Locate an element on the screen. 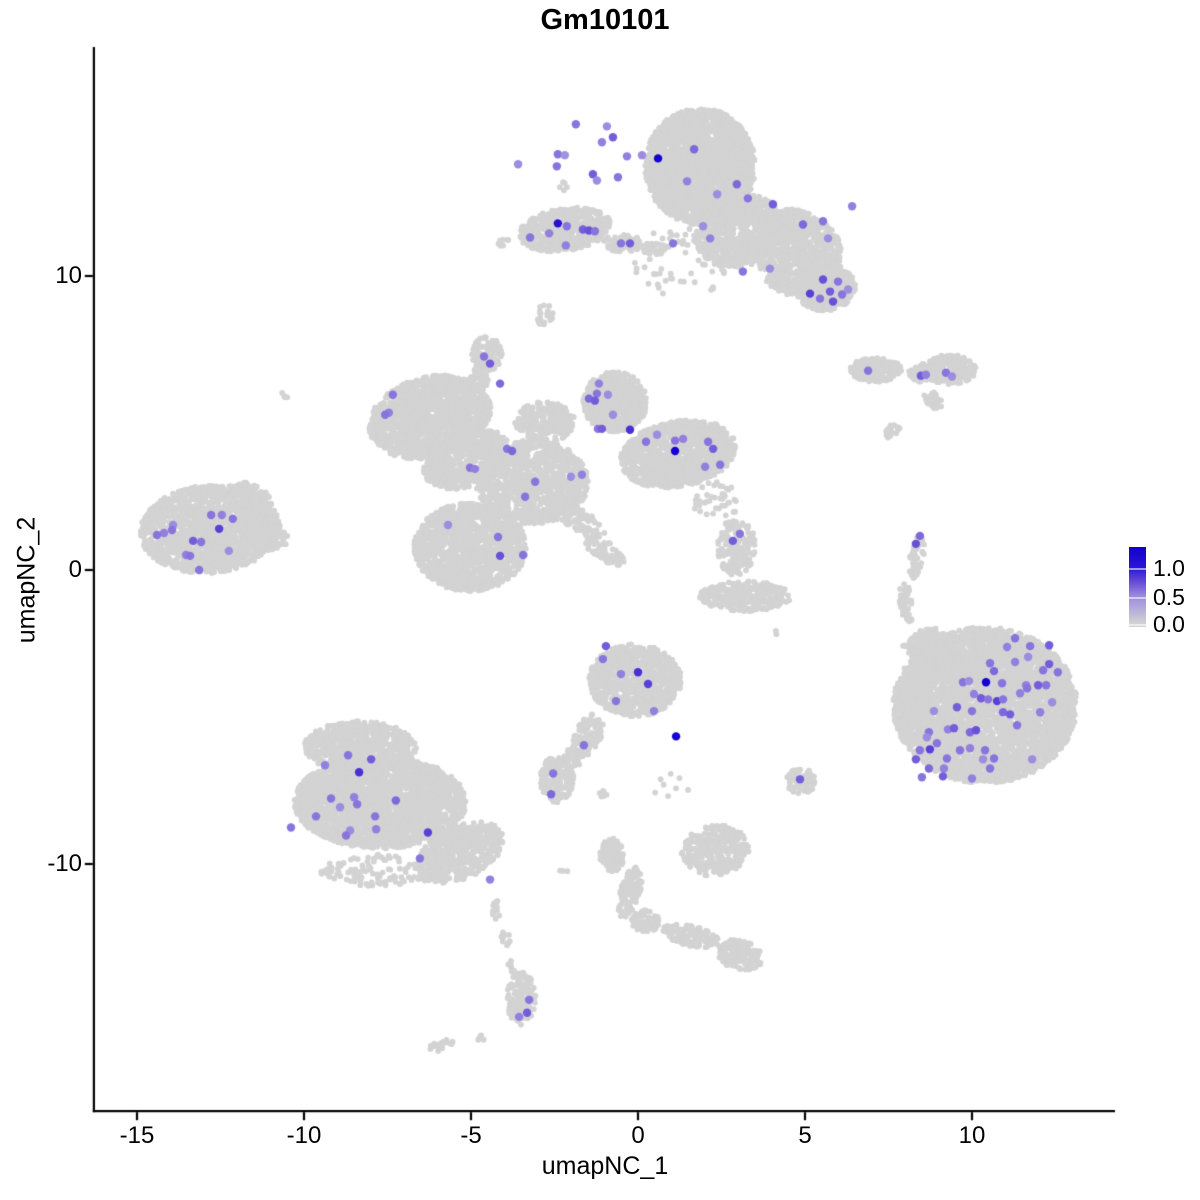 This screenshot has width=1200, height=1200. plot-title: Gm10101 is located at coordinates (605, 20).